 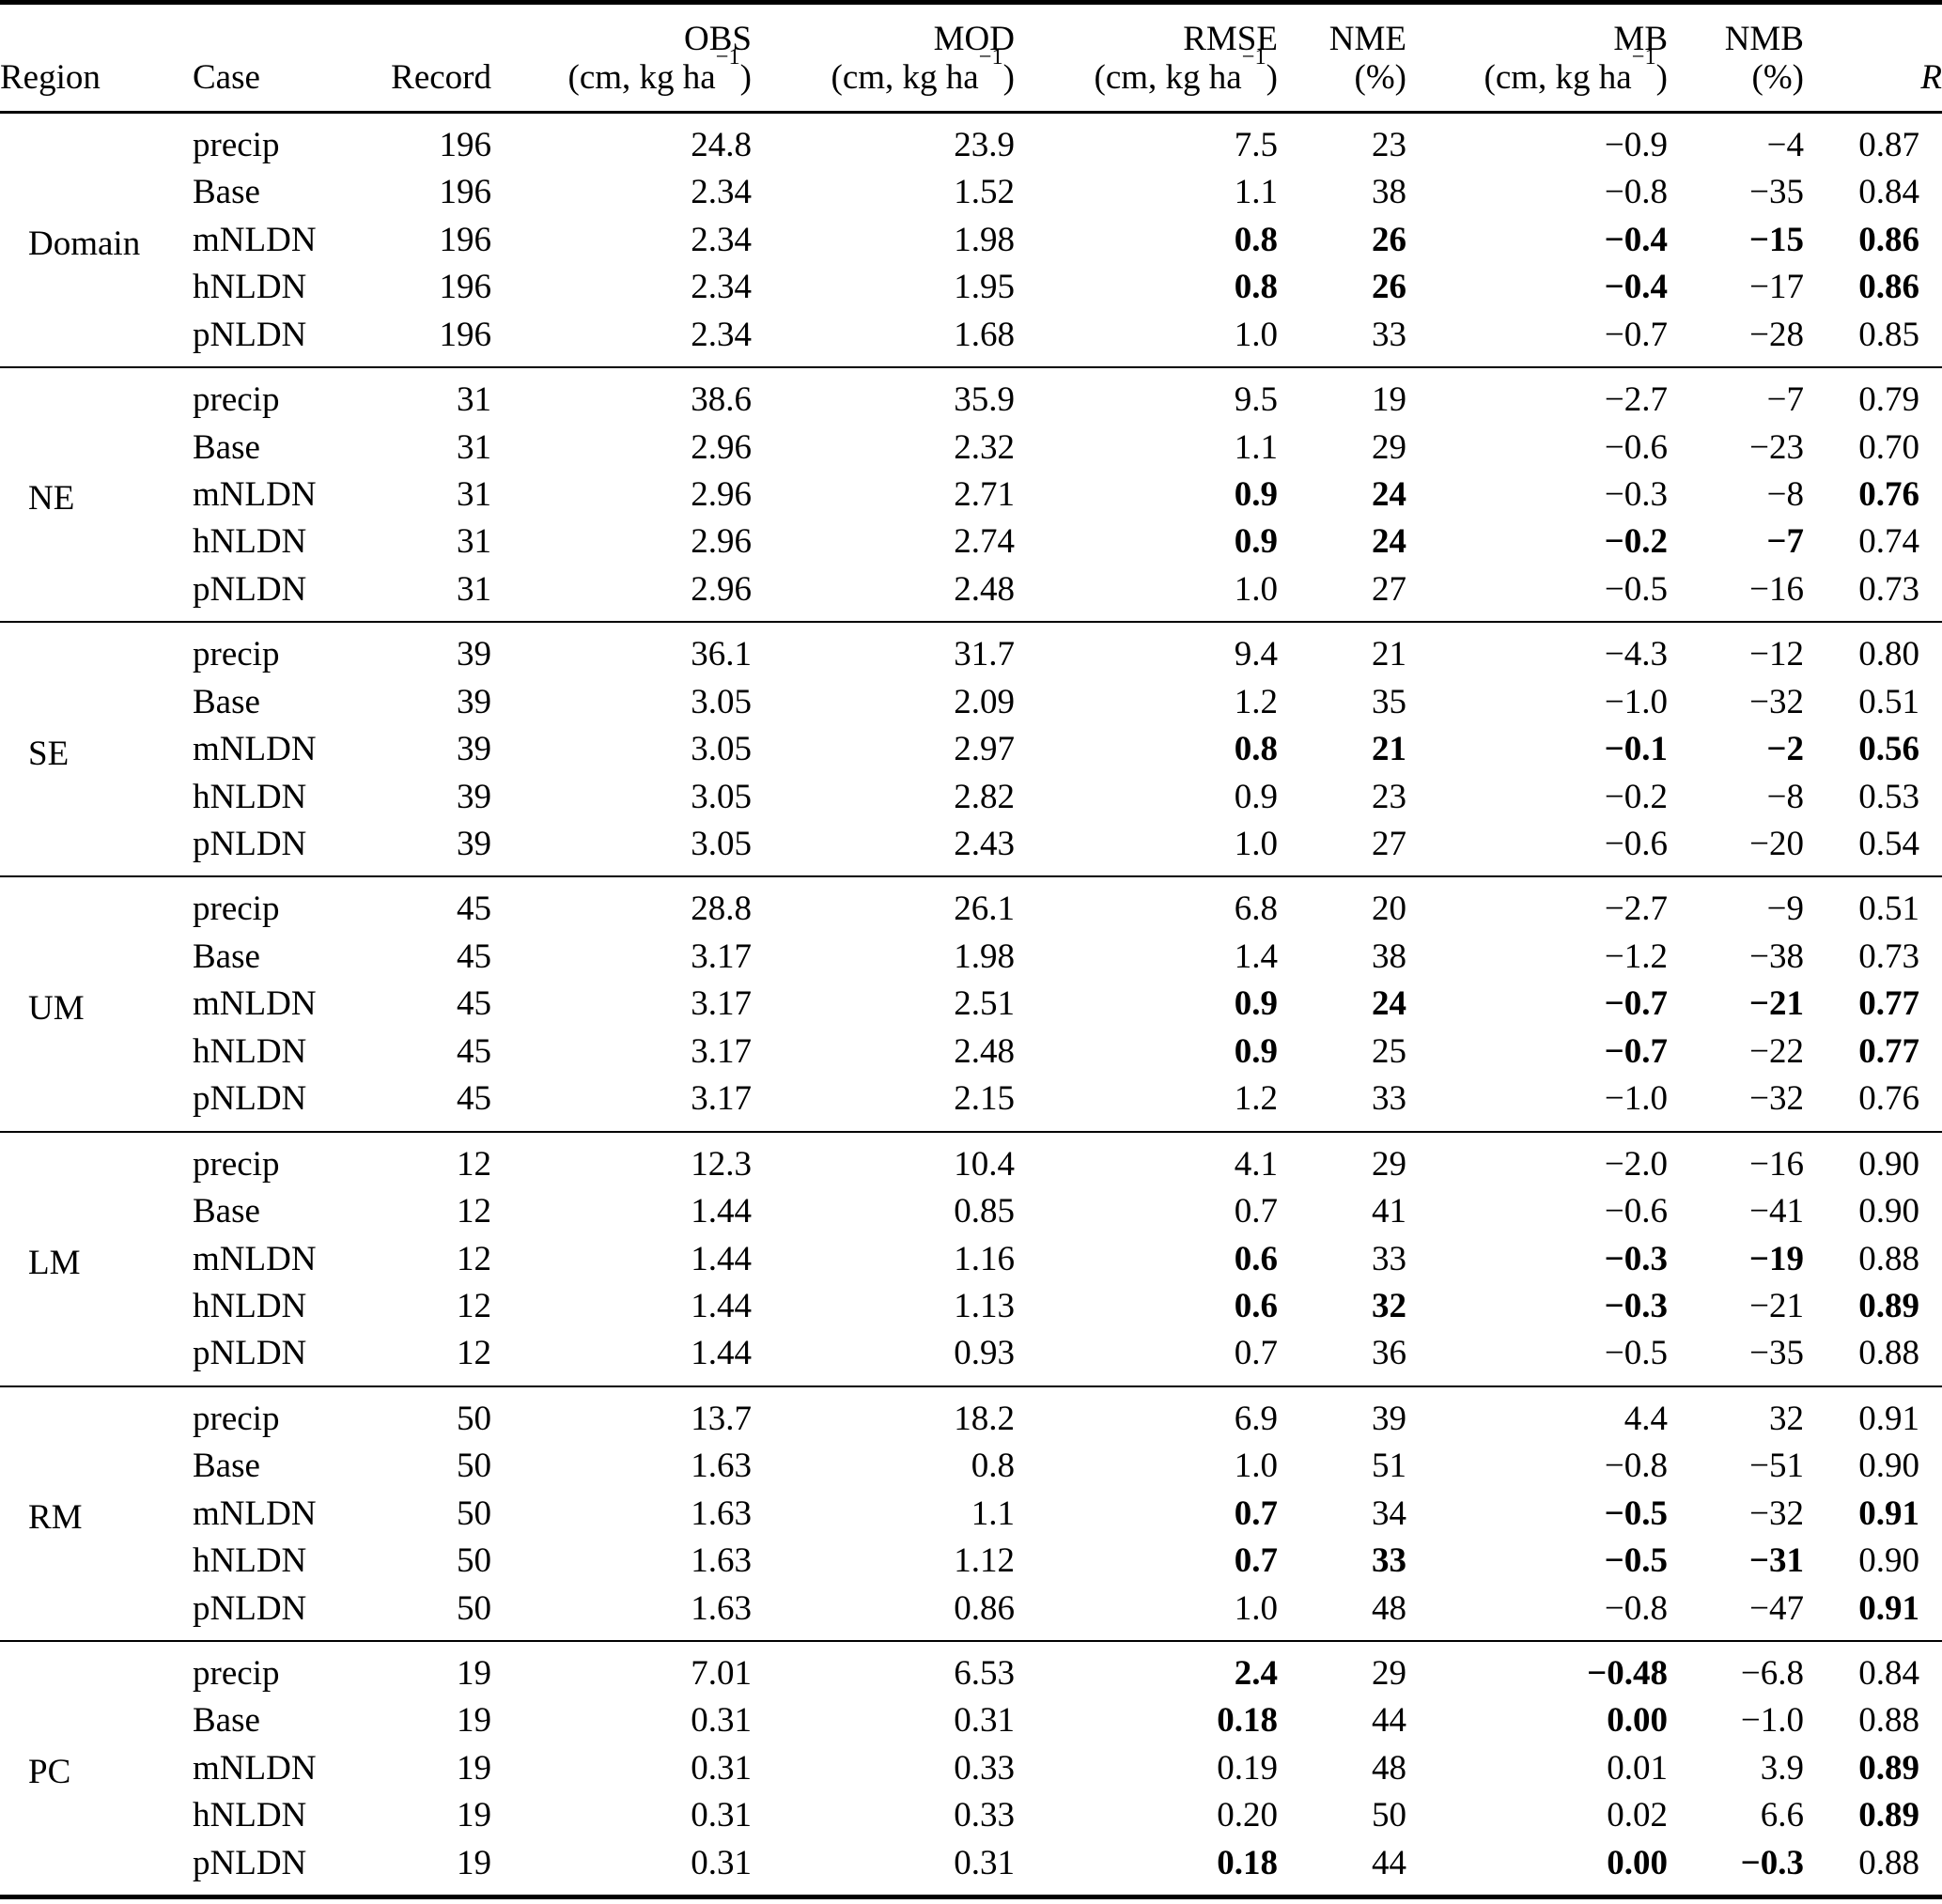 What do you see at coordinates (1389, 1305) in the screenshot?
I see `cell-nme: 32` at bounding box center [1389, 1305].